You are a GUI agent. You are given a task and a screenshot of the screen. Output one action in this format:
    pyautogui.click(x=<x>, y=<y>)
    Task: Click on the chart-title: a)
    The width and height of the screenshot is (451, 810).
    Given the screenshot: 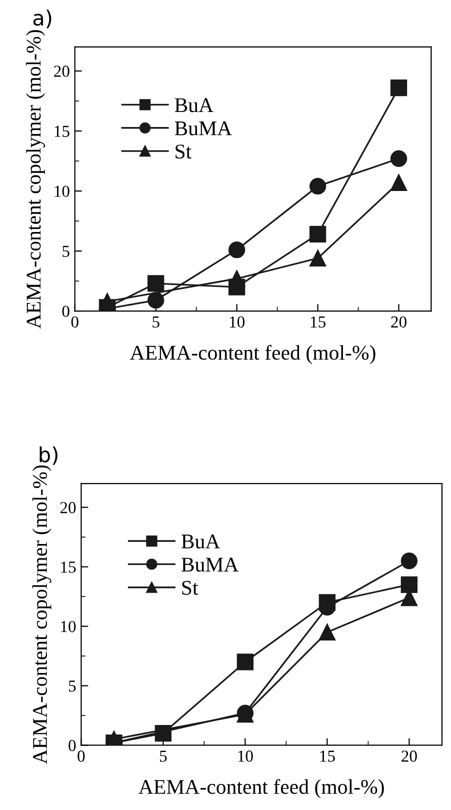 What is the action you would take?
    pyautogui.click(x=42, y=19)
    